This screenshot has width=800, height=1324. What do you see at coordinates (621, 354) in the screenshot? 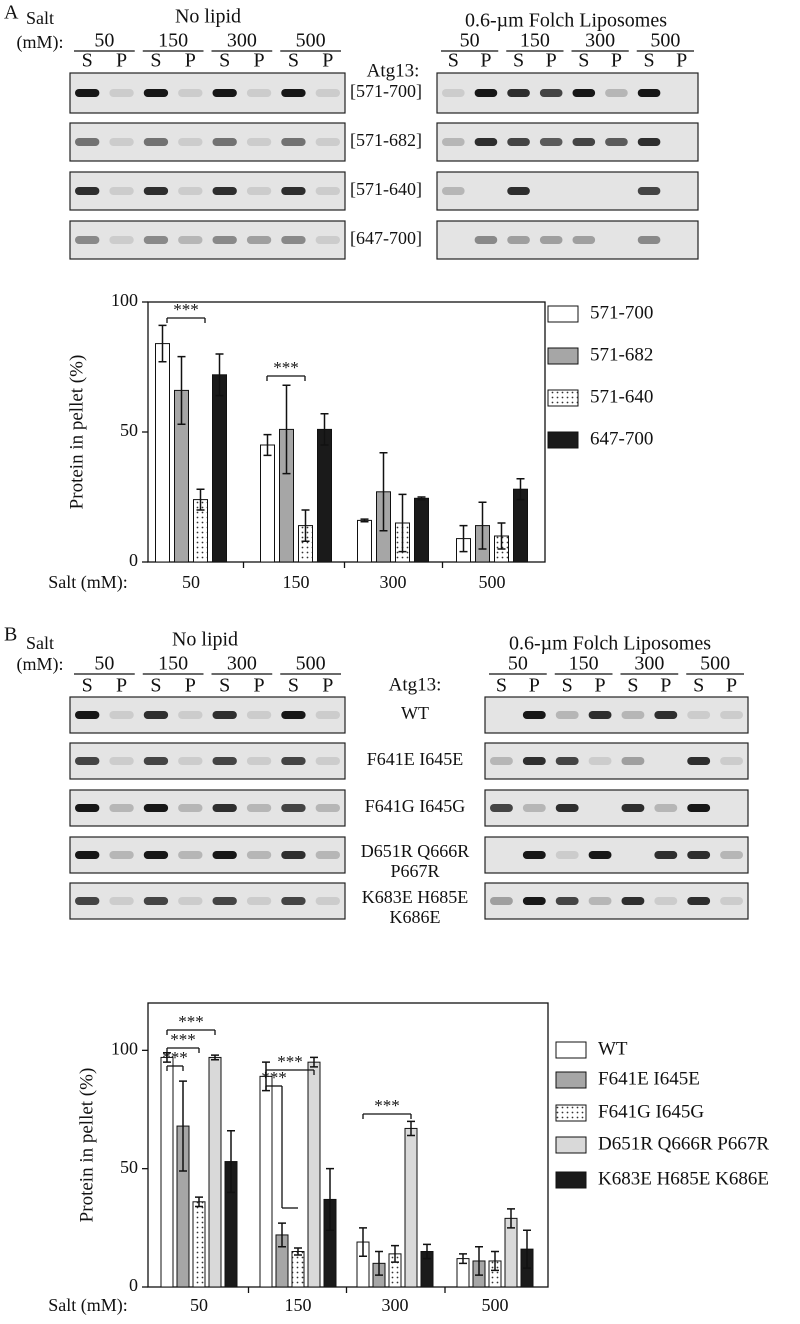
I see `legend-label: 571-682` at bounding box center [621, 354].